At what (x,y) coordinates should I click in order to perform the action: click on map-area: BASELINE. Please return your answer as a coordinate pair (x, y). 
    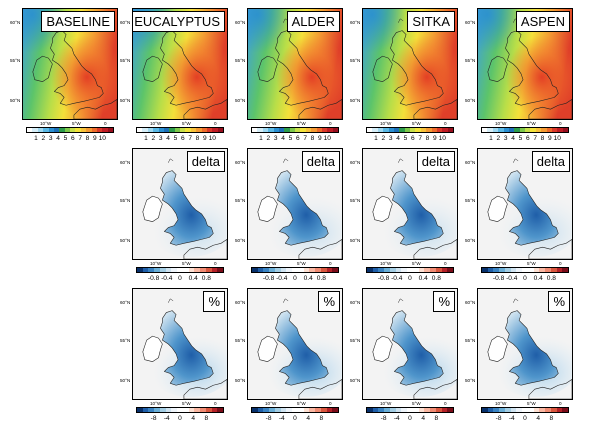
    Looking at the image, I should click on (70, 64).